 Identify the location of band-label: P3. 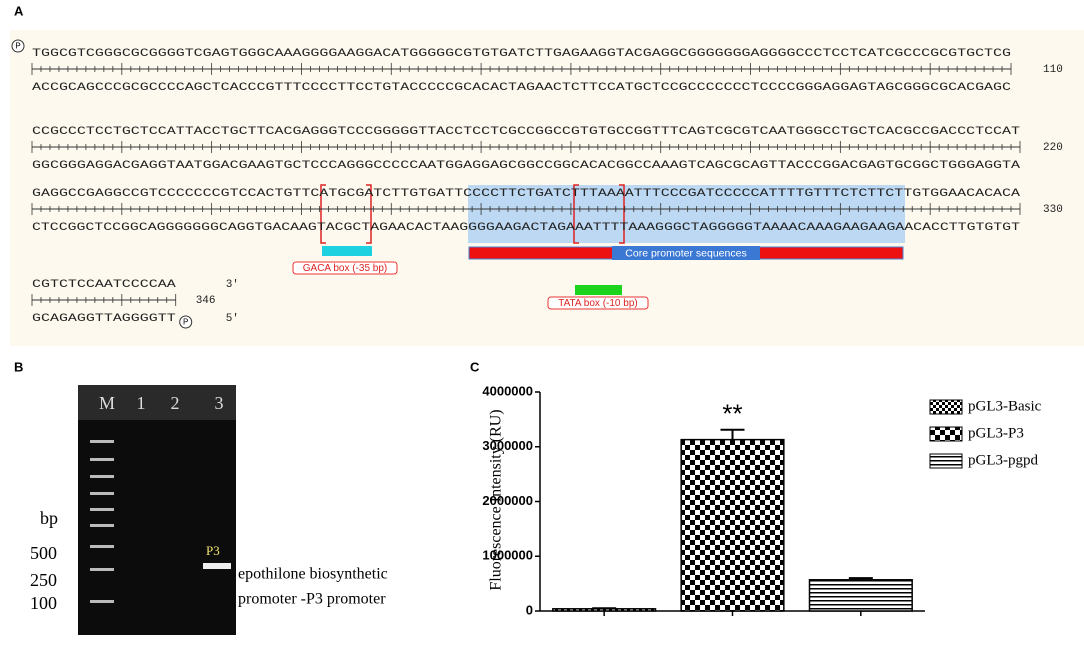
(213, 550).